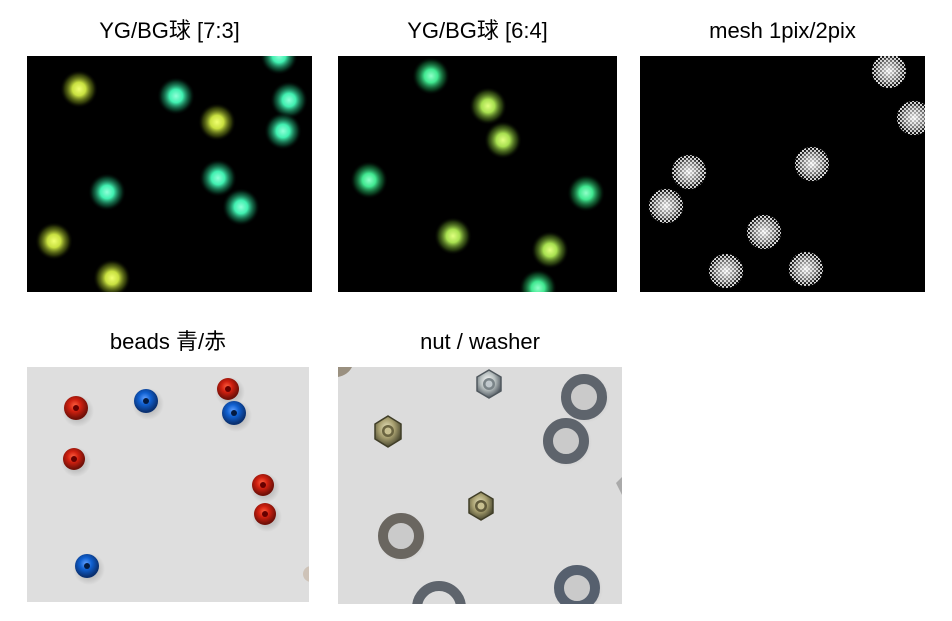  I want to click on image-nut-washer, so click(480, 485).